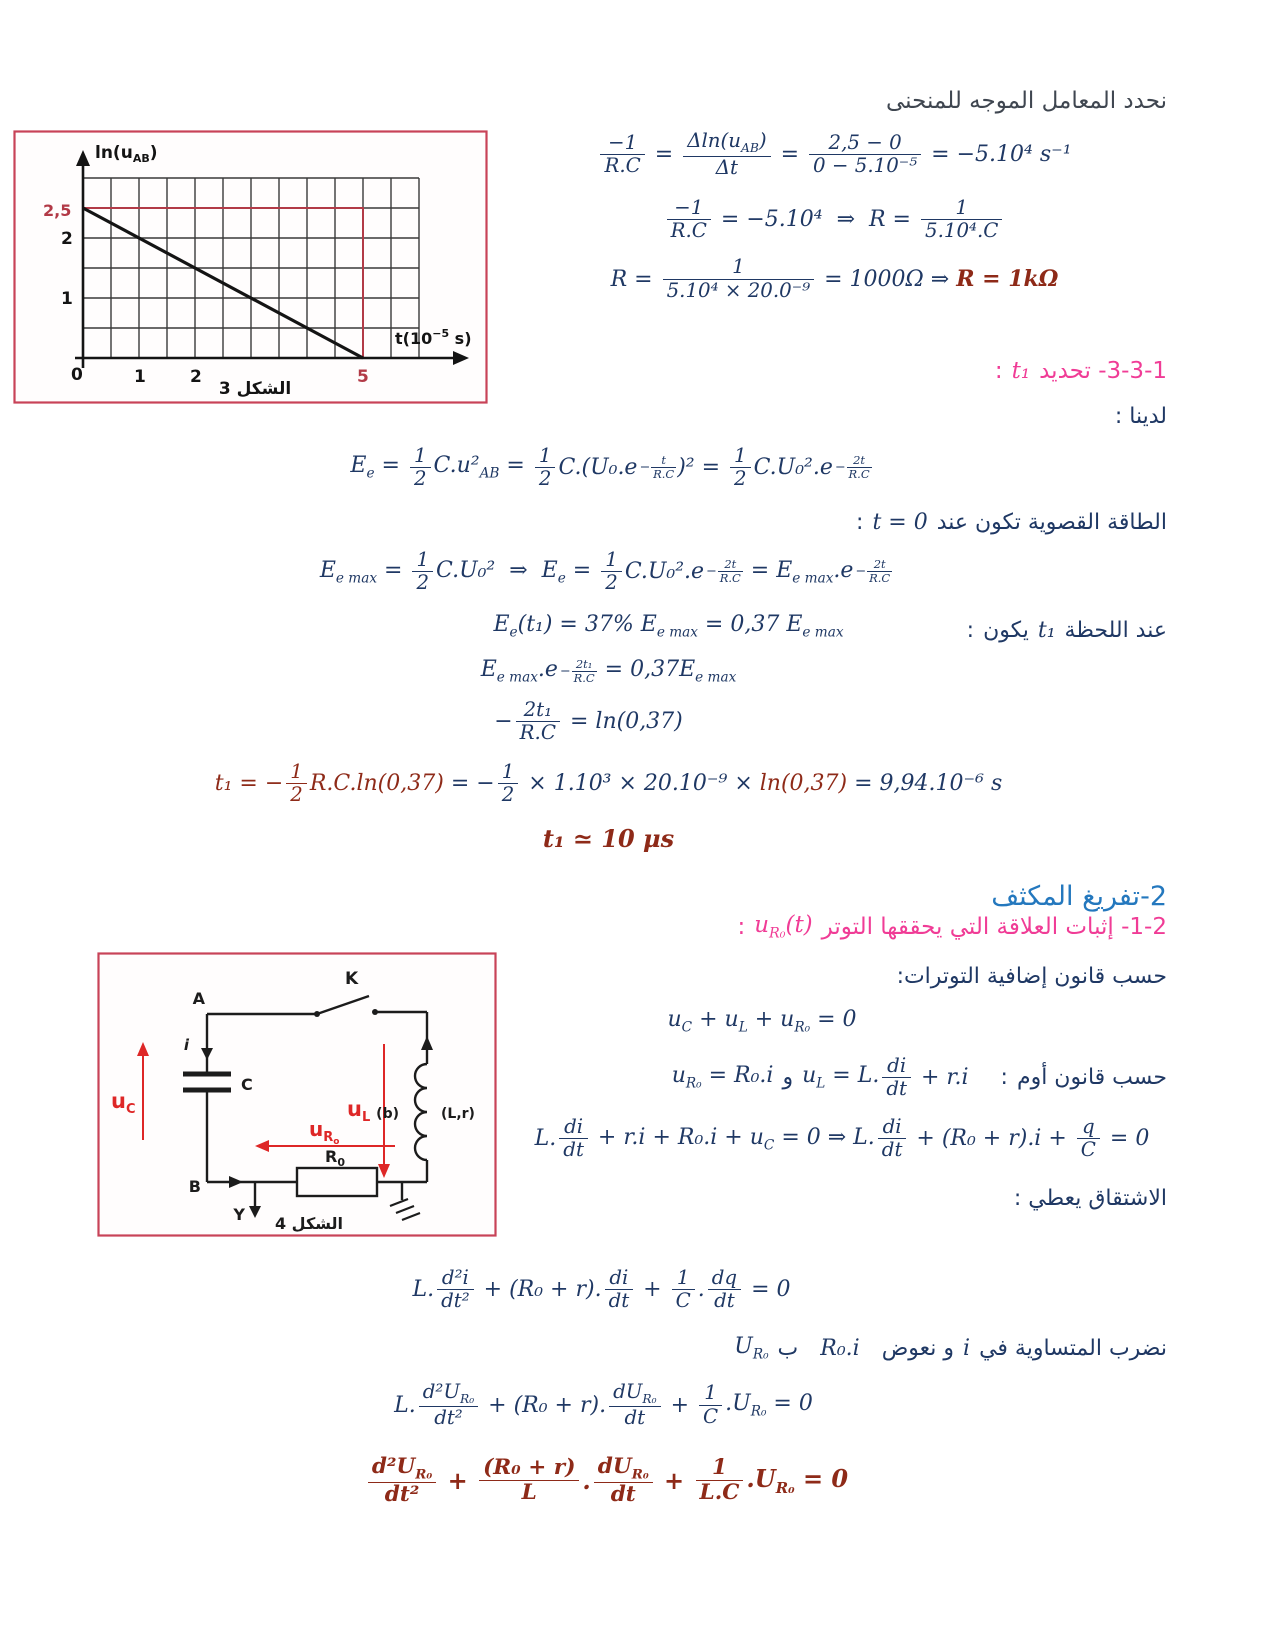 This screenshot has width=1275, height=1650. What do you see at coordinates (268, 1104) in the screenshot?
I see `voltage-arrows` at bounding box center [268, 1104].